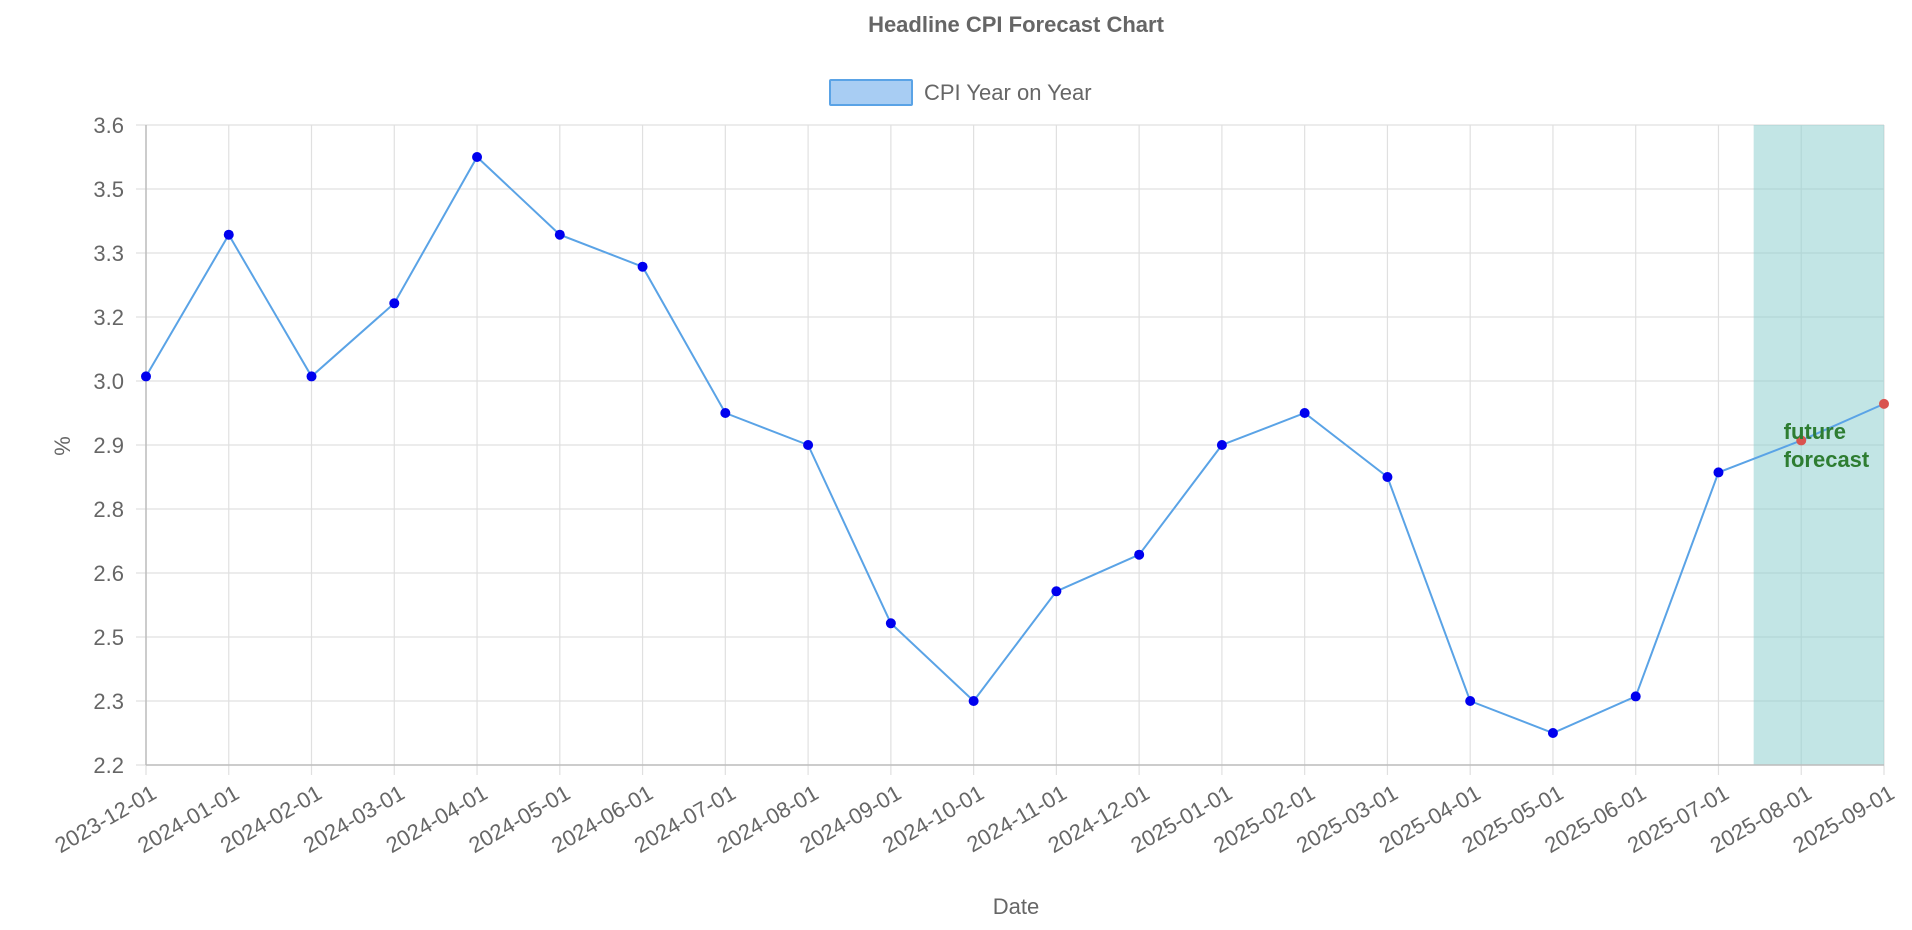  What do you see at coordinates (1815, 431) in the screenshot?
I see `forecast-label: future` at bounding box center [1815, 431].